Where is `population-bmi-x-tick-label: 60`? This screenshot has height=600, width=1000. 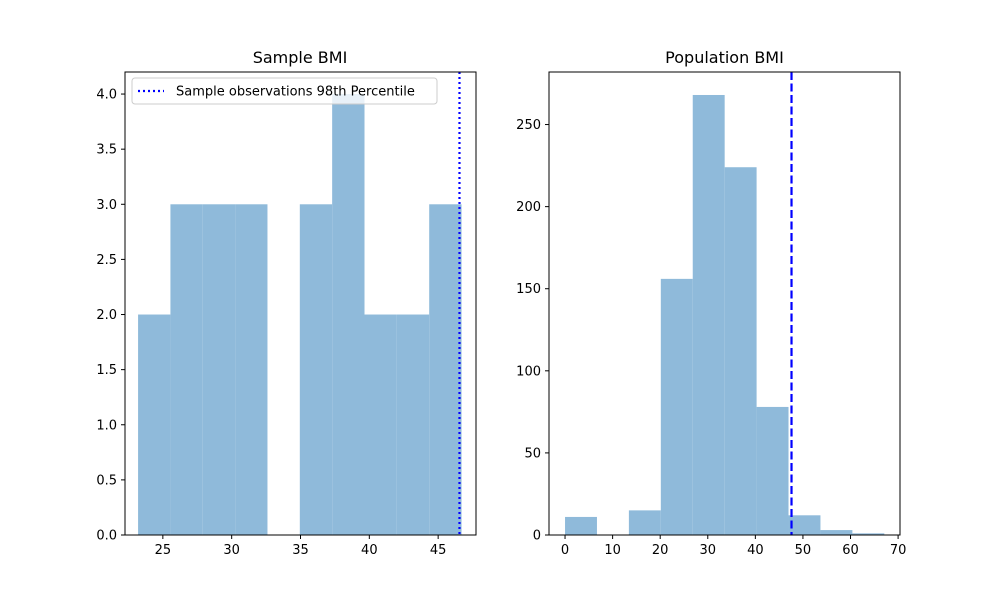 population-bmi-x-tick-label: 60 is located at coordinates (850, 550).